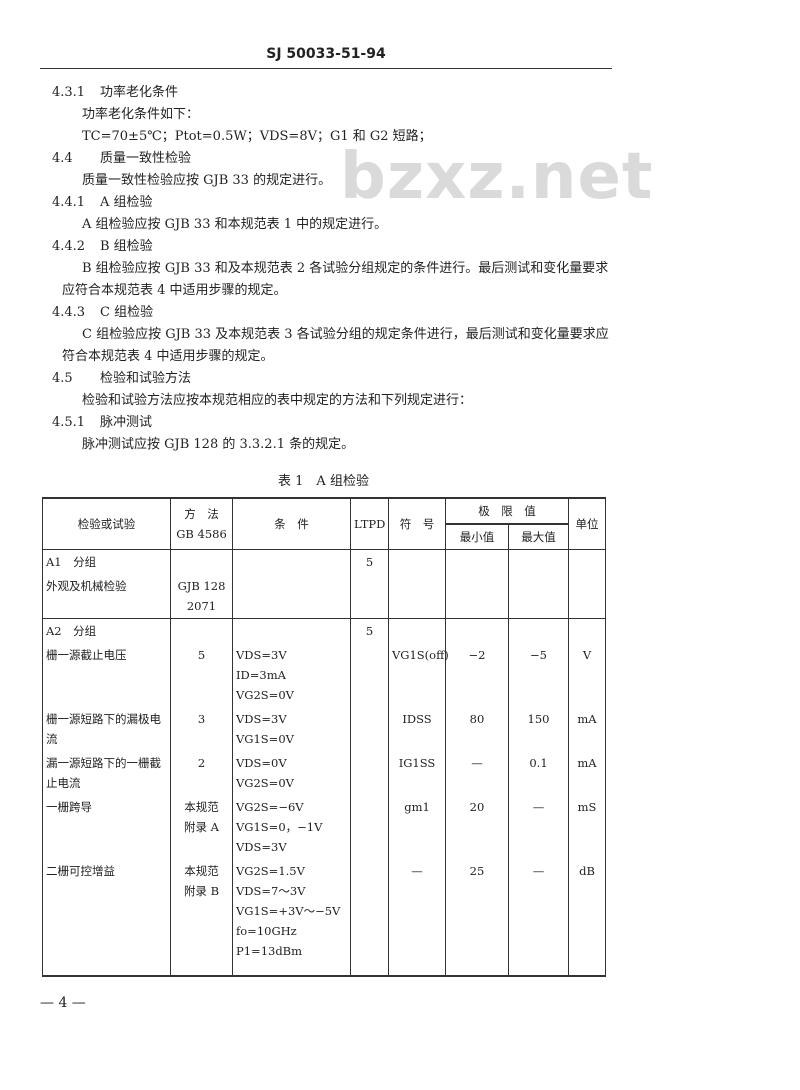  I want to click on paragraph: A 组检验应按 GJB 33 和本规范表 1 中的规定进行。, so click(235, 224).